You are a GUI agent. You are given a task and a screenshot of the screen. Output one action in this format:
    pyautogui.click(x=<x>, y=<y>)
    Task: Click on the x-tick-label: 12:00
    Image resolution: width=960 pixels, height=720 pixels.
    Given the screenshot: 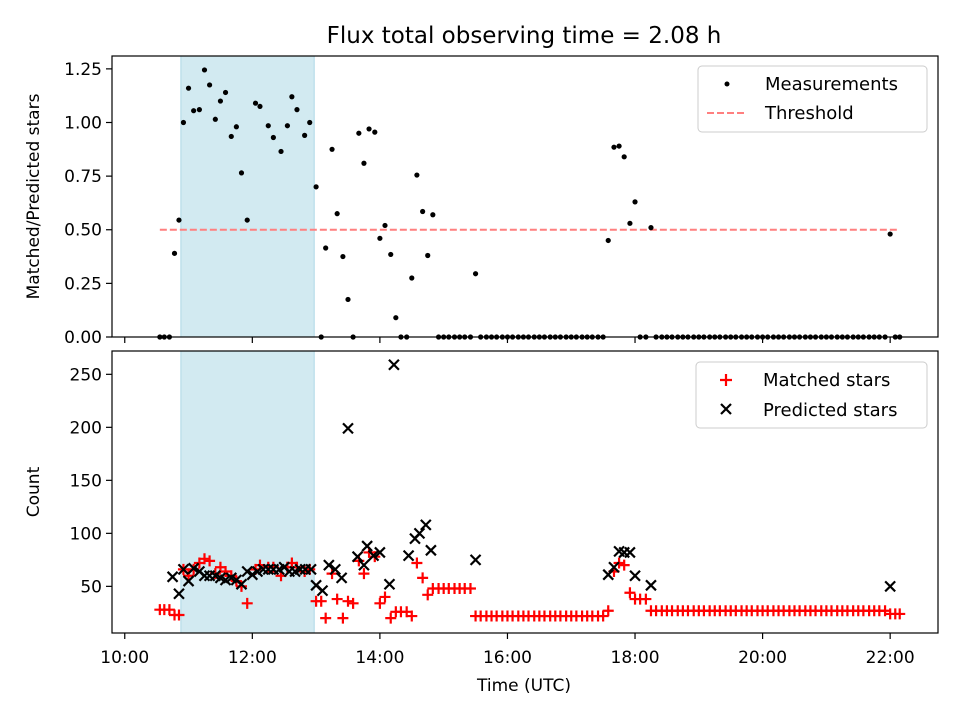 What is the action you would take?
    pyautogui.click(x=252, y=658)
    